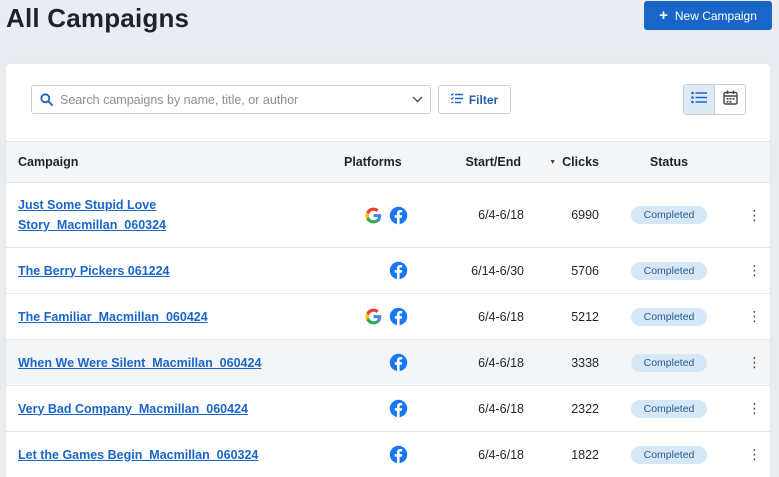  I want to click on view-toggle, so click(714, 99).